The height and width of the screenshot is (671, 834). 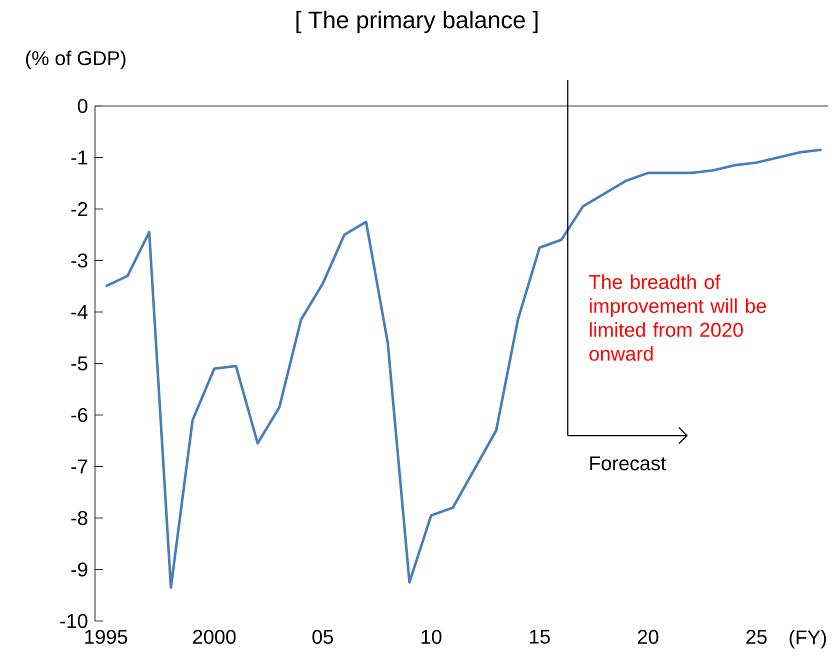 I want to click on x-tick-label: 20, so click(x=648, y=637).